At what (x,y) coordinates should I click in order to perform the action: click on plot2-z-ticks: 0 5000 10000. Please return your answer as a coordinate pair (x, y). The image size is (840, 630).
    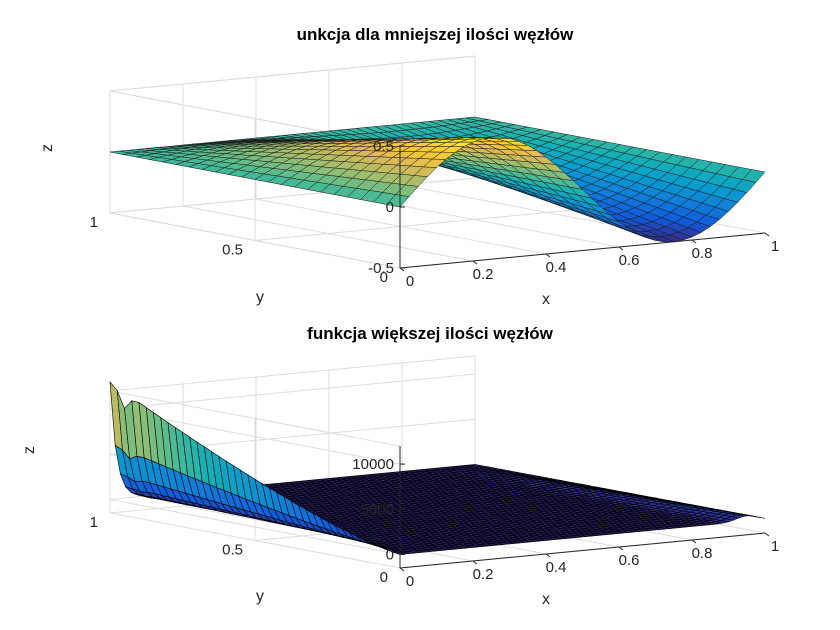
    Looking at the image, I should click on (378, 509).